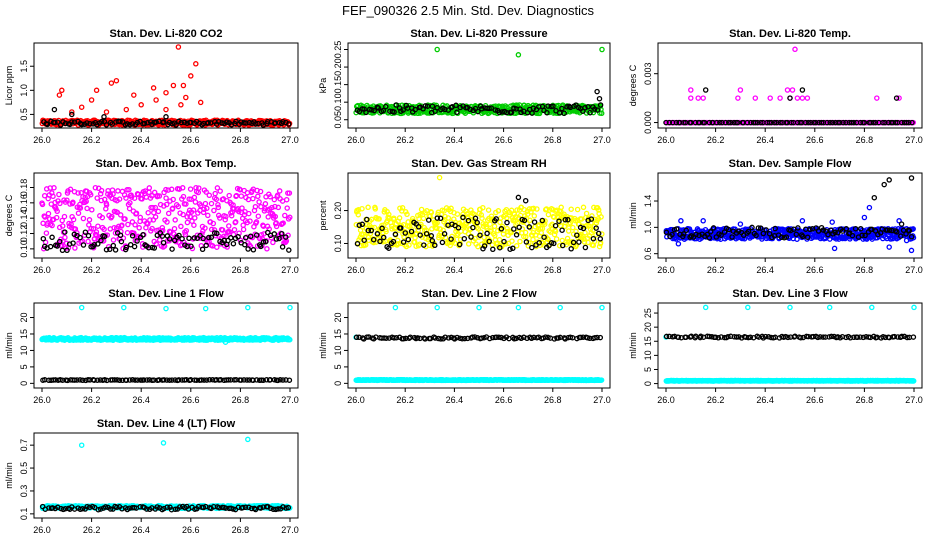  What do you see at coordinates (455, 140) in the screenshot?
I see `x-tick-label: 26.4` at bounding box center [455, 140].